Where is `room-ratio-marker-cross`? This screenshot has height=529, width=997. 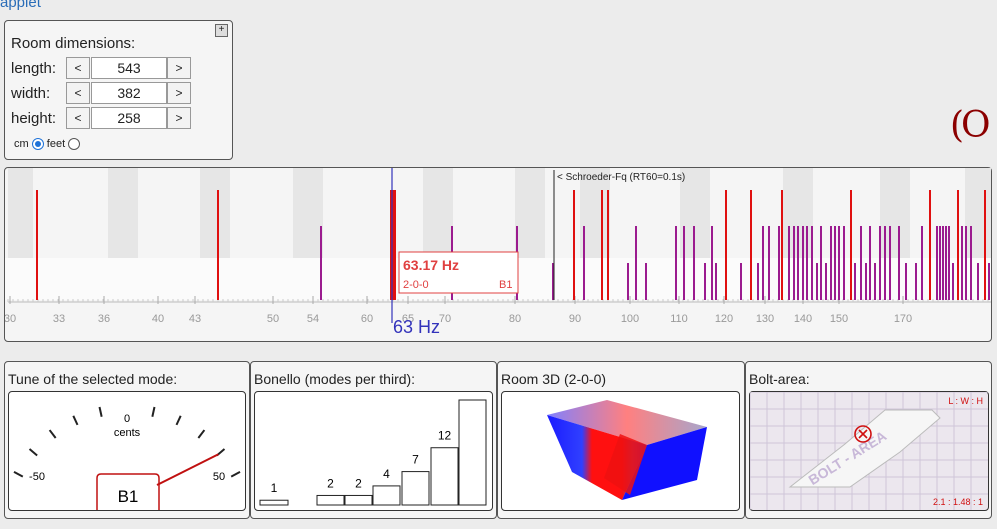 room-ratio-marker-cross is located at coordinates (863, 434).